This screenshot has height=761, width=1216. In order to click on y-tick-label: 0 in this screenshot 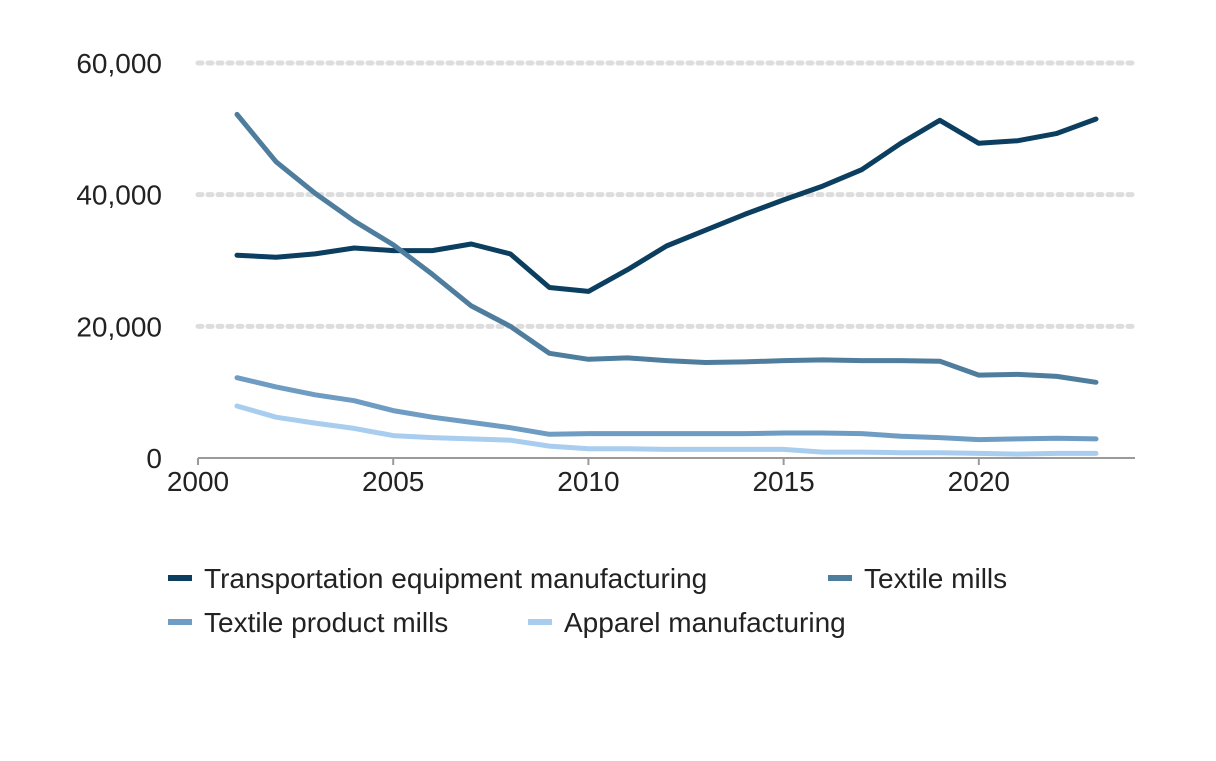, I will do `click(154, 458)`.